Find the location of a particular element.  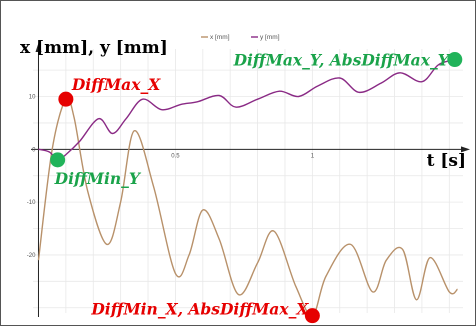

y-tick-label: -20 is located at coordinates (31, 256).